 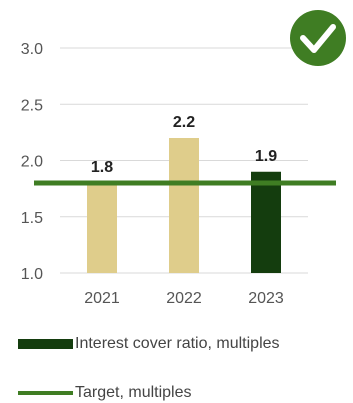 What do you see at coordinates (133, 392) in the screenshot?
I see `legend-label-target: Target, multiples` at bounding box center [133, 392].